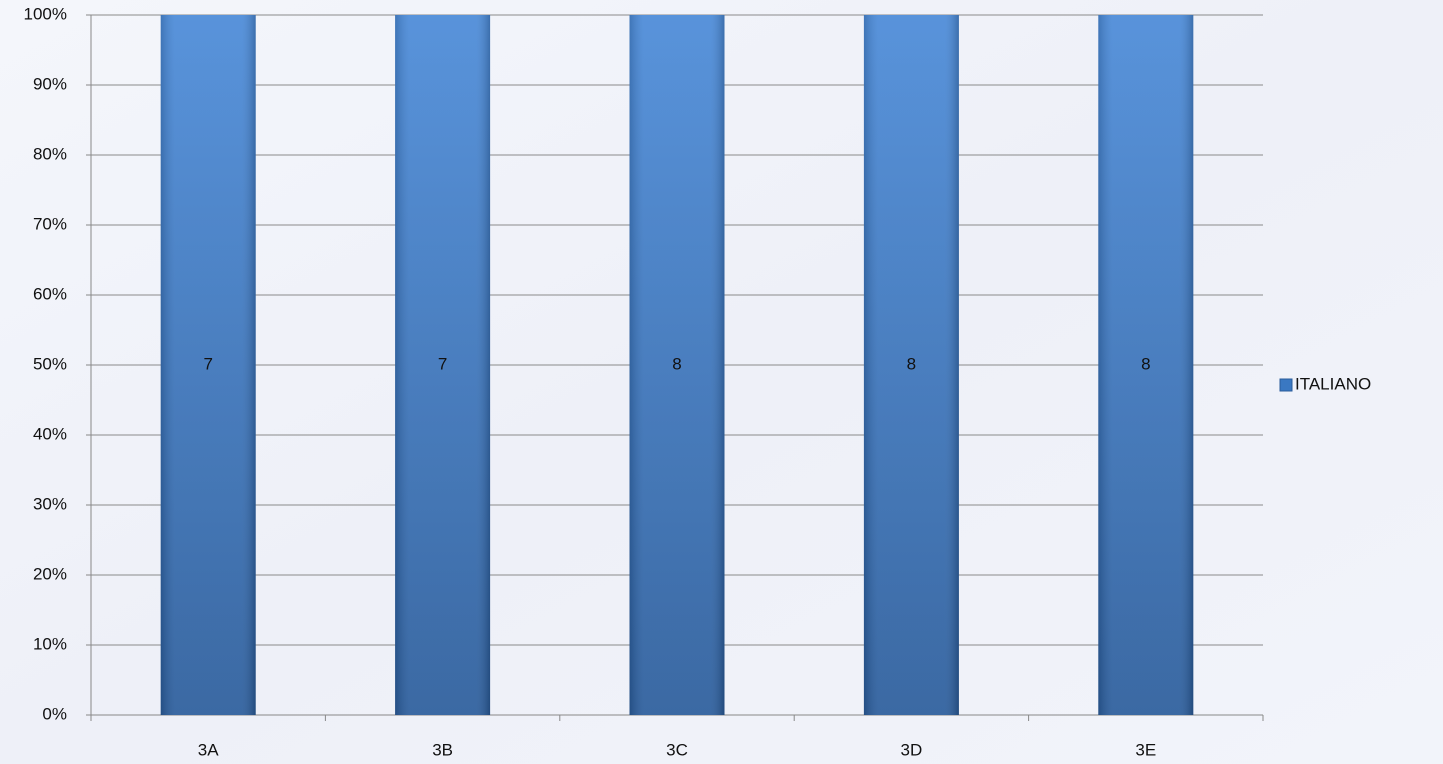  Describe the element at coordinates (50, 363) in the screenshot. I see `y-tick-label: 50%` at that location.